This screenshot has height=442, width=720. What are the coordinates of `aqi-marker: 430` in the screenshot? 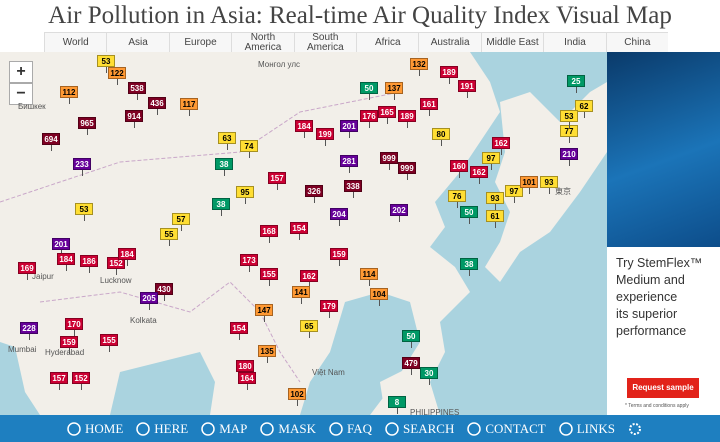 It's located at (164, 292).